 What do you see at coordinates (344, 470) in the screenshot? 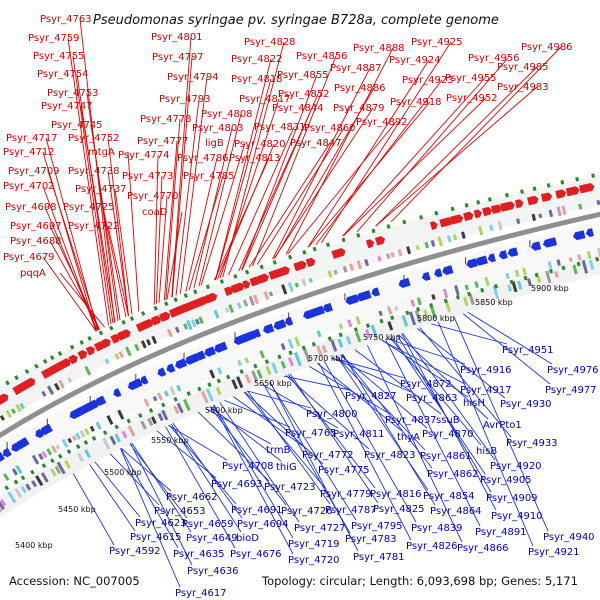
I see `gene-label: Psyr_4775` at bounding box center [344, 470].